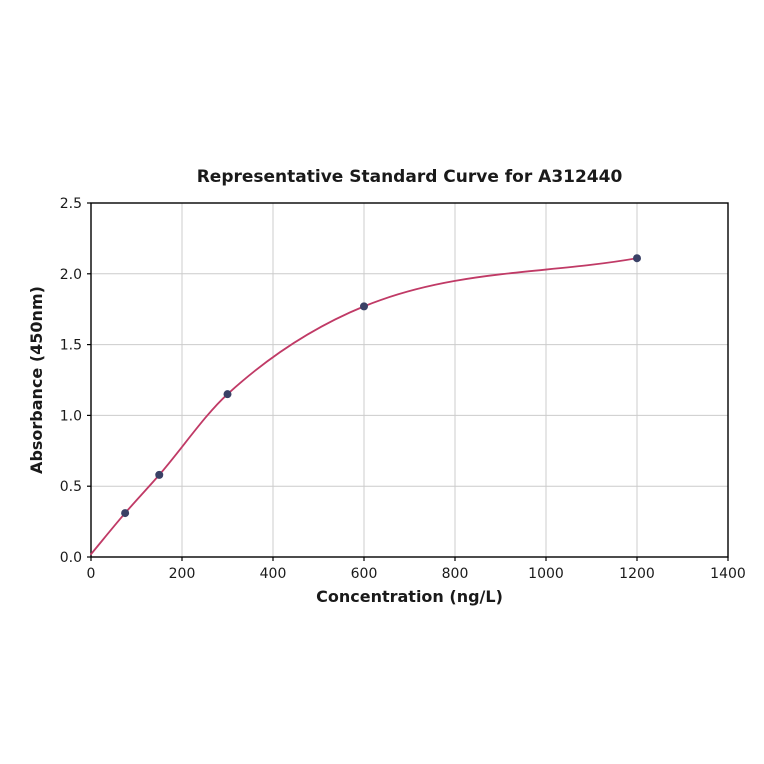  Describe the element at coordinates (728, 574) in the screenshot. I see `x-tick-label: 1400` at that location.